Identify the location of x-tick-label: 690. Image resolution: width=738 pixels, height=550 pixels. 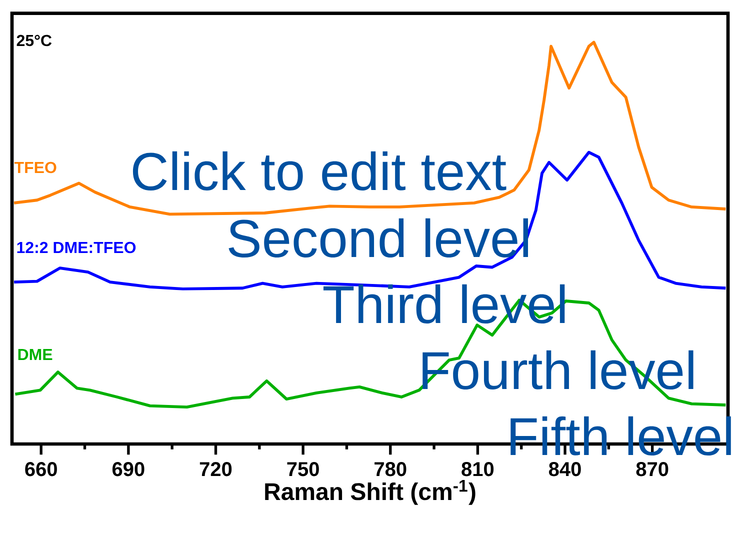
(128, 469).